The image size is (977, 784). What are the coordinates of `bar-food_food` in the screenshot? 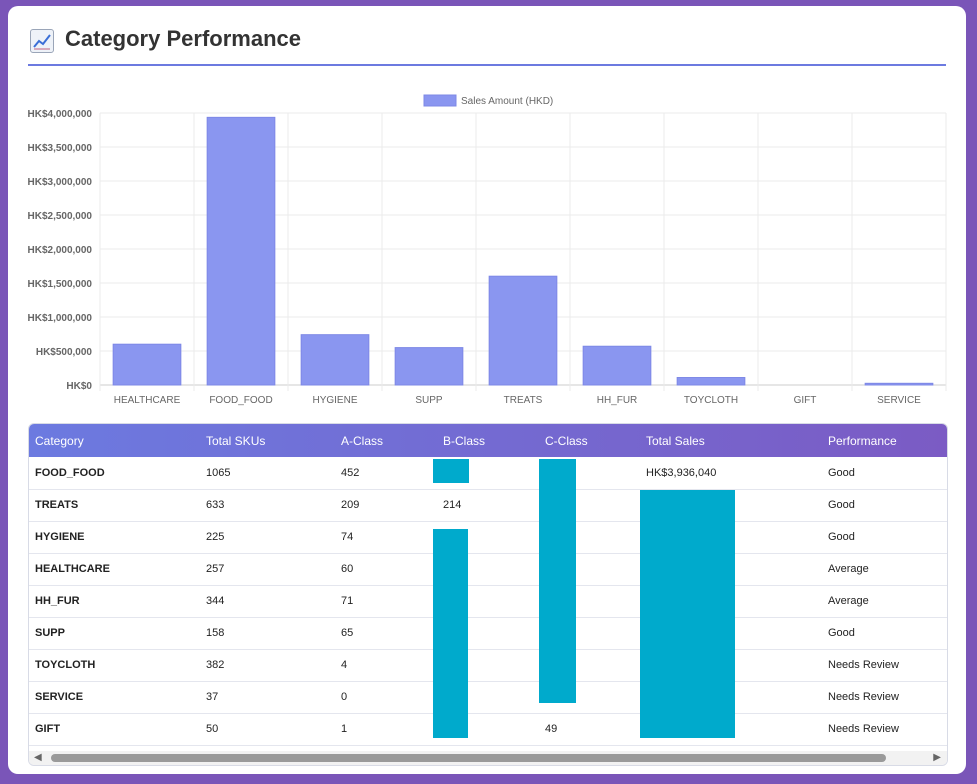 It's located at (241, 251).